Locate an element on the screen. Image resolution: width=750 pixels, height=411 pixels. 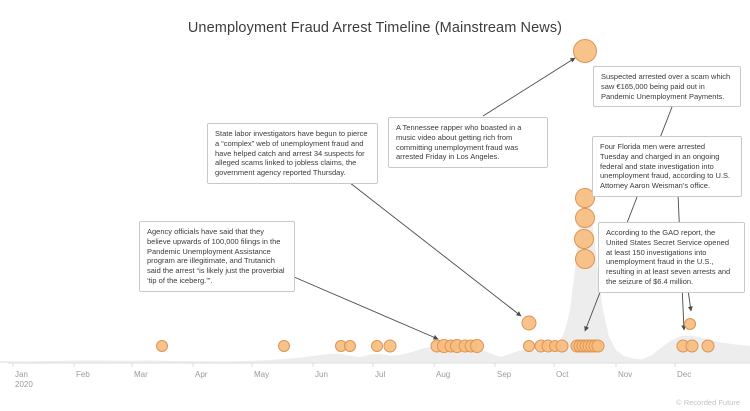
x-axis-label: Sep is located at coordinates (504, 374).